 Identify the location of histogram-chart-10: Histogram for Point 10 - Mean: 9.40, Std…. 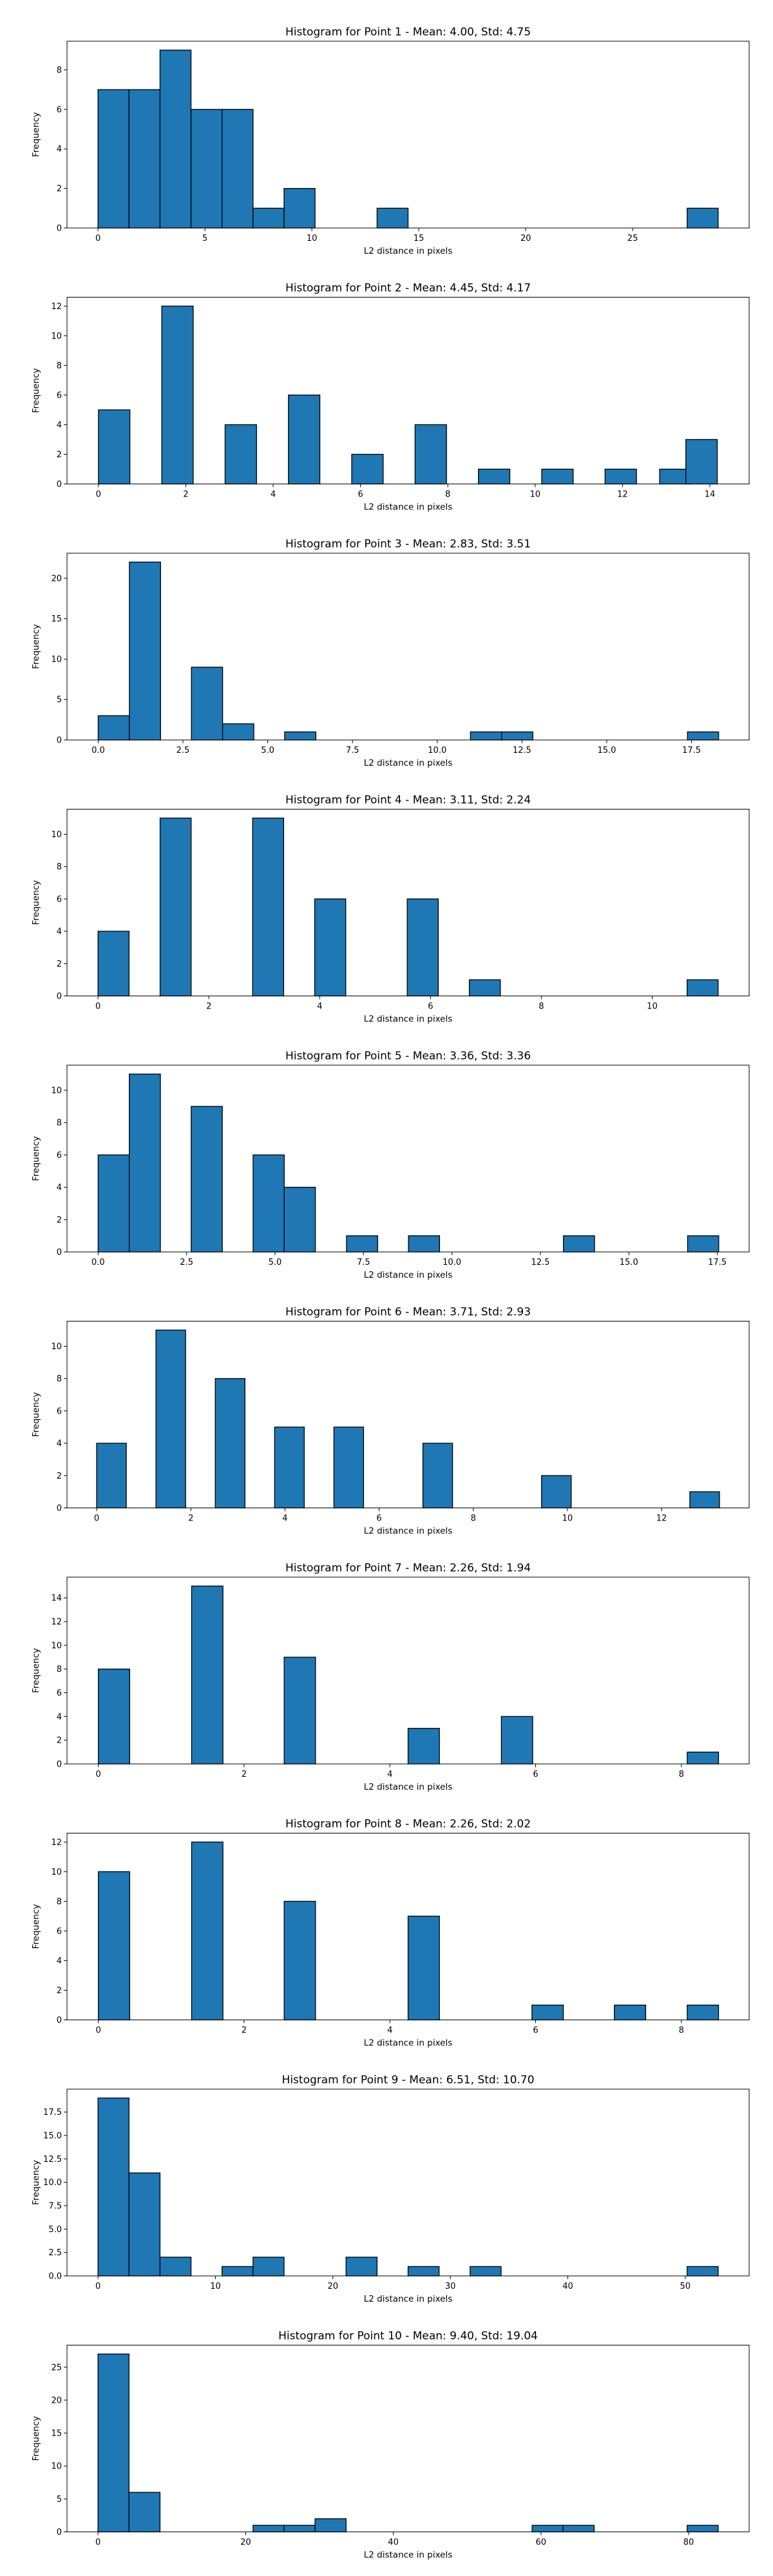
(390, 2445).